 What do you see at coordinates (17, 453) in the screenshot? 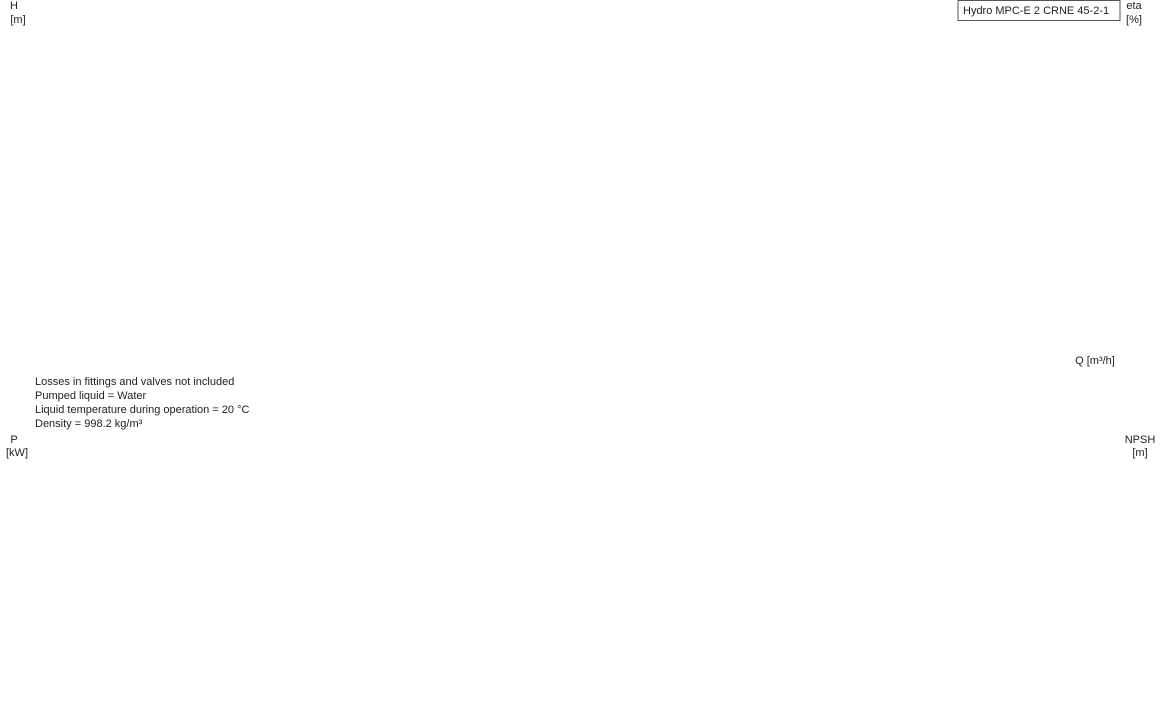
I see `y-axis-unit: [kW]` at bounding box center [17, 453].